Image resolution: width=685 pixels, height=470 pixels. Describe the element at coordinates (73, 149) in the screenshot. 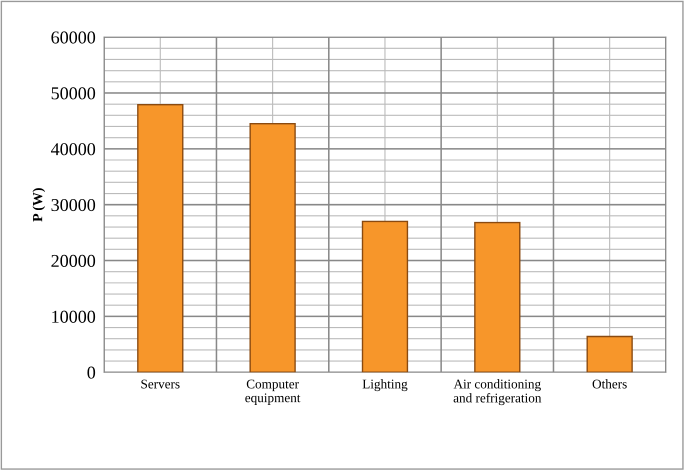

I see `y-tick-label: 40000` at that location.